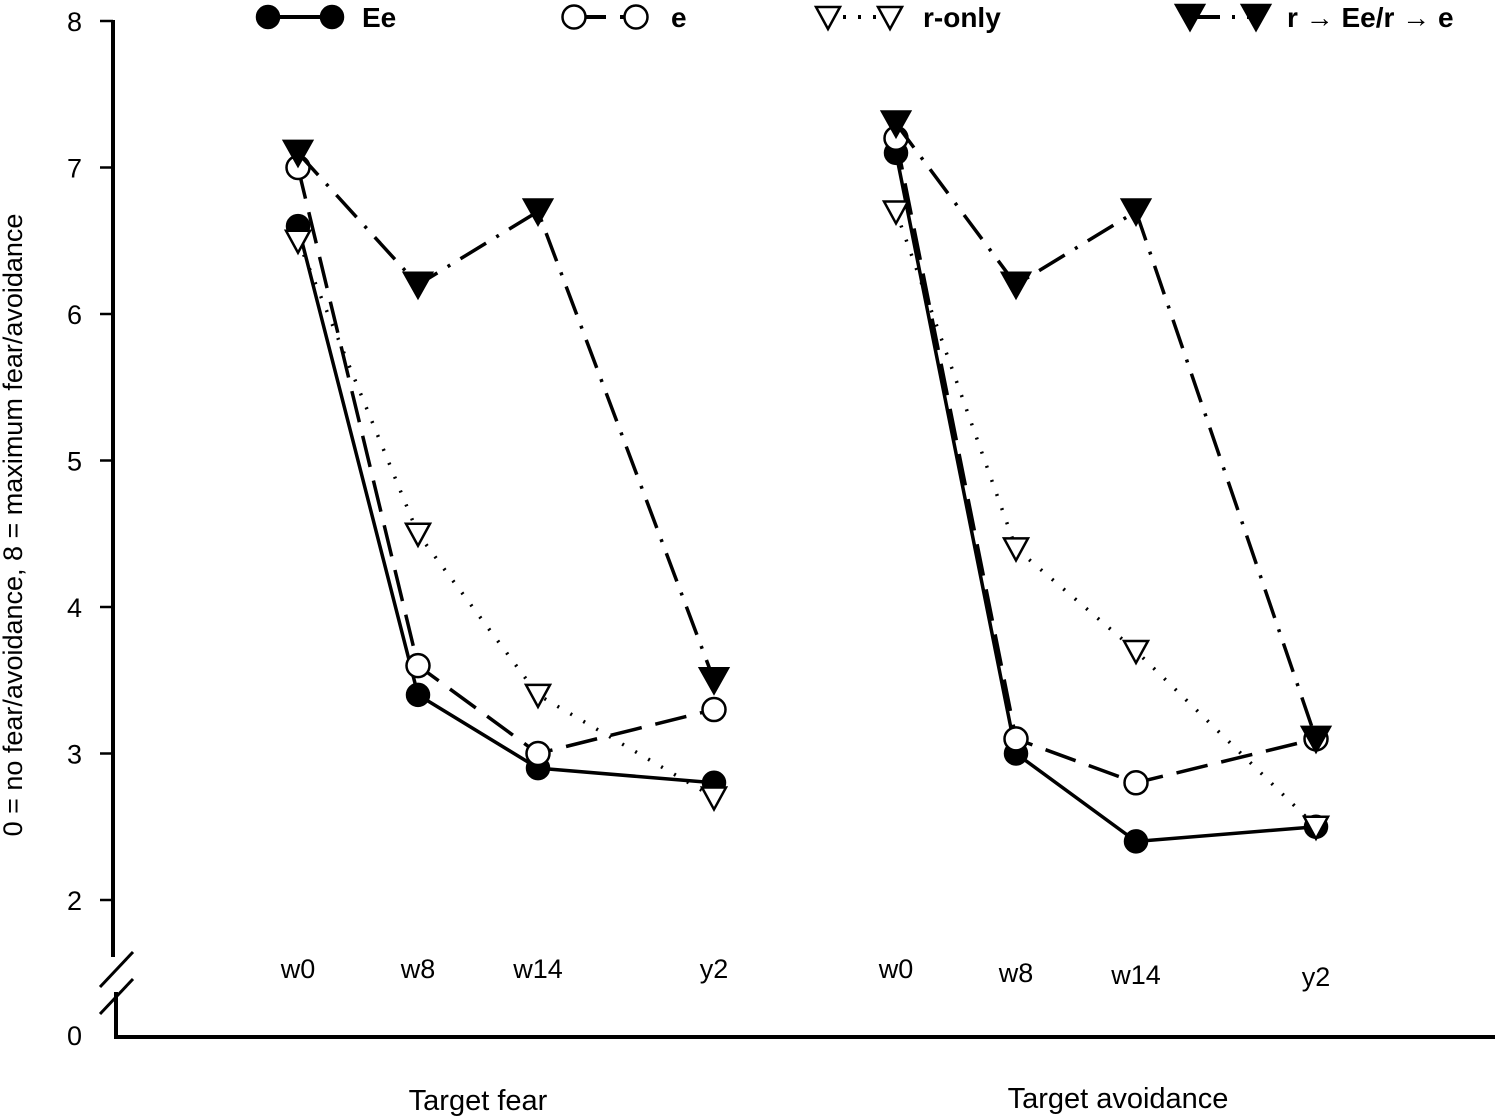 This screenshot has height=1120, width=1495. I want to click on group-title-target-avoidance: Target avoidance, so click(1118, 1099).